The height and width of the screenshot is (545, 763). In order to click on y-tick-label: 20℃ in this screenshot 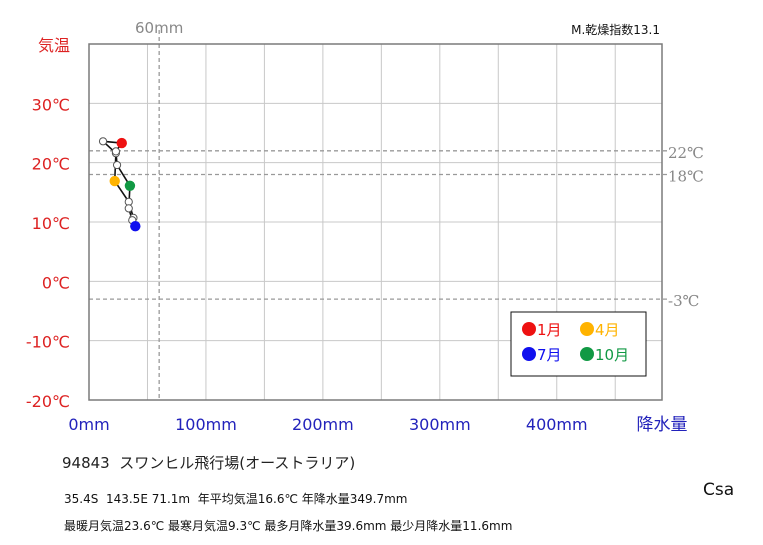, I will do `click(51, 164)`.